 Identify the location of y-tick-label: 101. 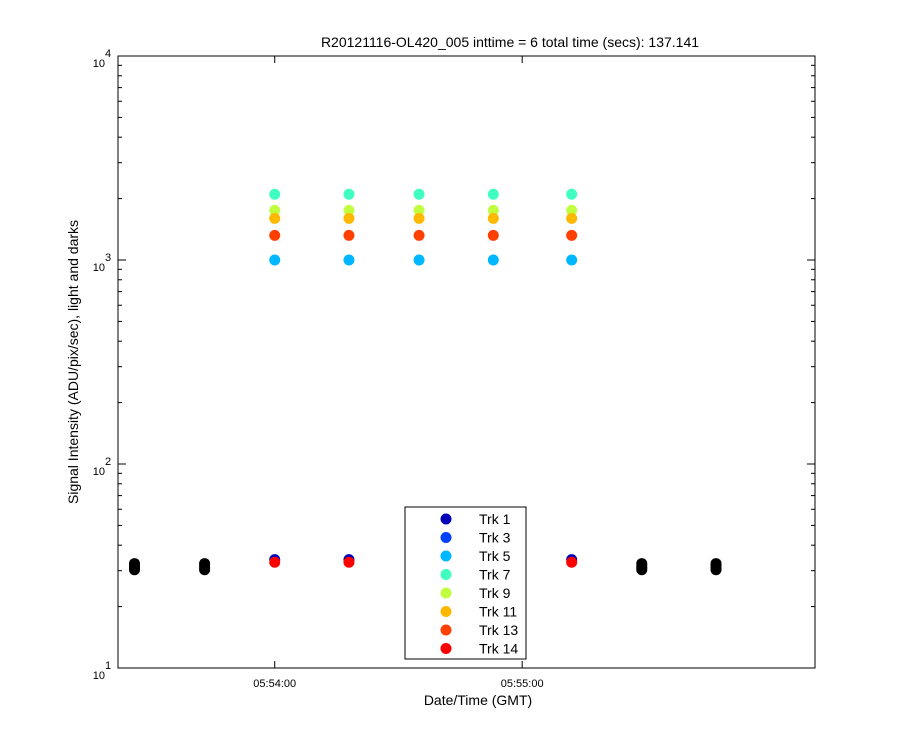
(102, 671).